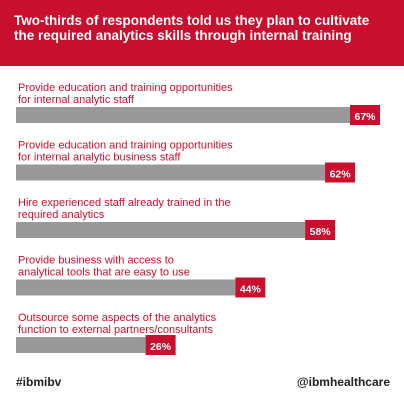 The image size is (404, 405). Describe the element at coordinates (117, 318) in the screenshot. I see `category-label: Outsource some aspects of the analytics` at that location.